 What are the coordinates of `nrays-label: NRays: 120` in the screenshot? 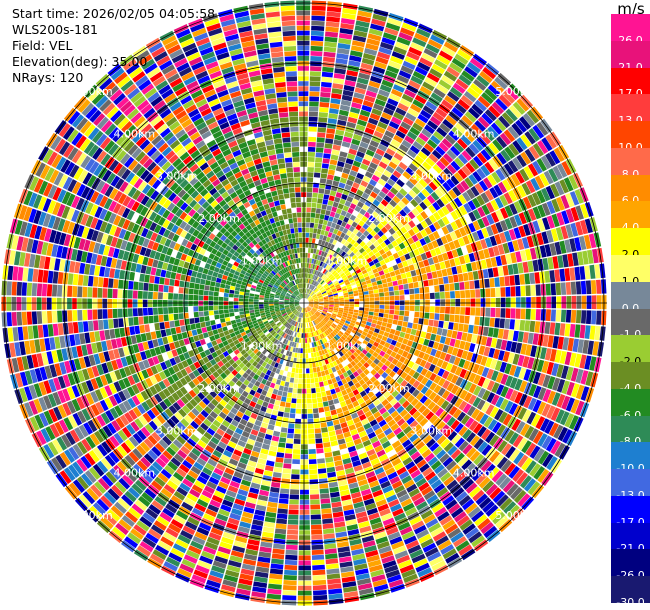 It's located at (48, 77).